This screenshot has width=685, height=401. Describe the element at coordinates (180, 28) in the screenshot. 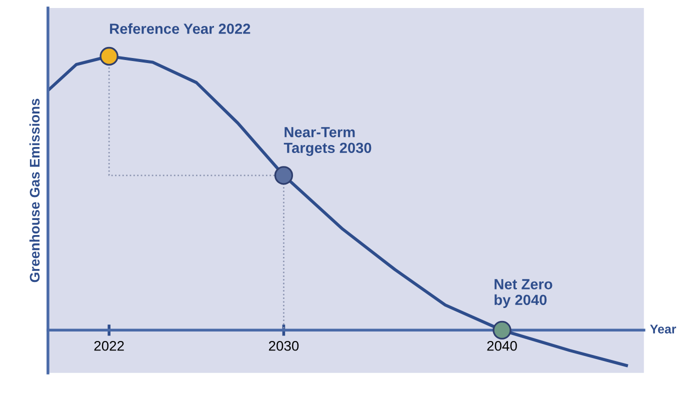

I see `annotation: Reference Year 2022` at that location.